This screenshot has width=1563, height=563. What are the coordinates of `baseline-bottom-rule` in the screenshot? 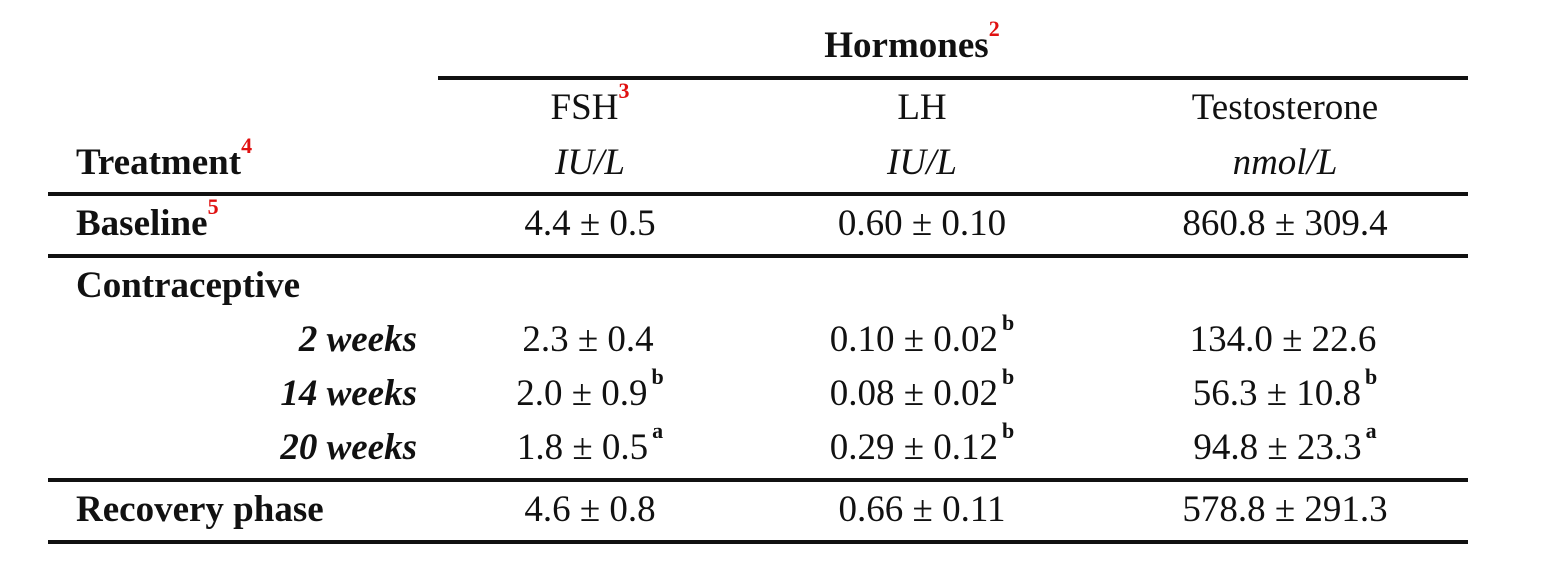 It's located at (758, 256).